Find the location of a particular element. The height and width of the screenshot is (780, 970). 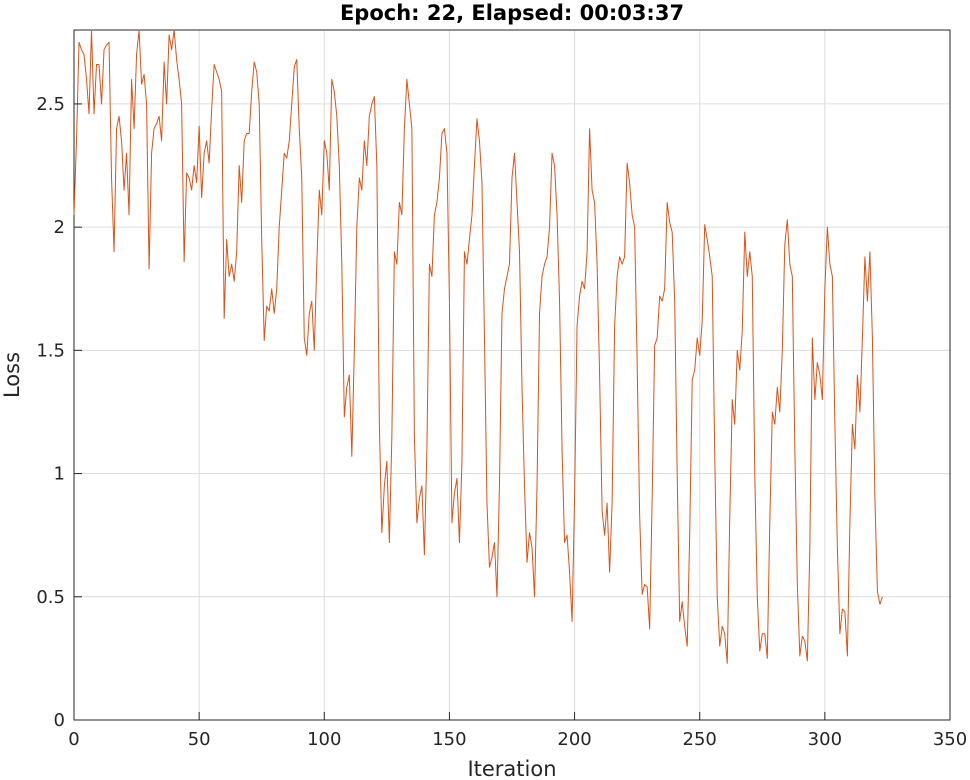

y-axis-ticks: 0 0.5 1 1.5 2 2.5 is located at coordinates (59, 412).